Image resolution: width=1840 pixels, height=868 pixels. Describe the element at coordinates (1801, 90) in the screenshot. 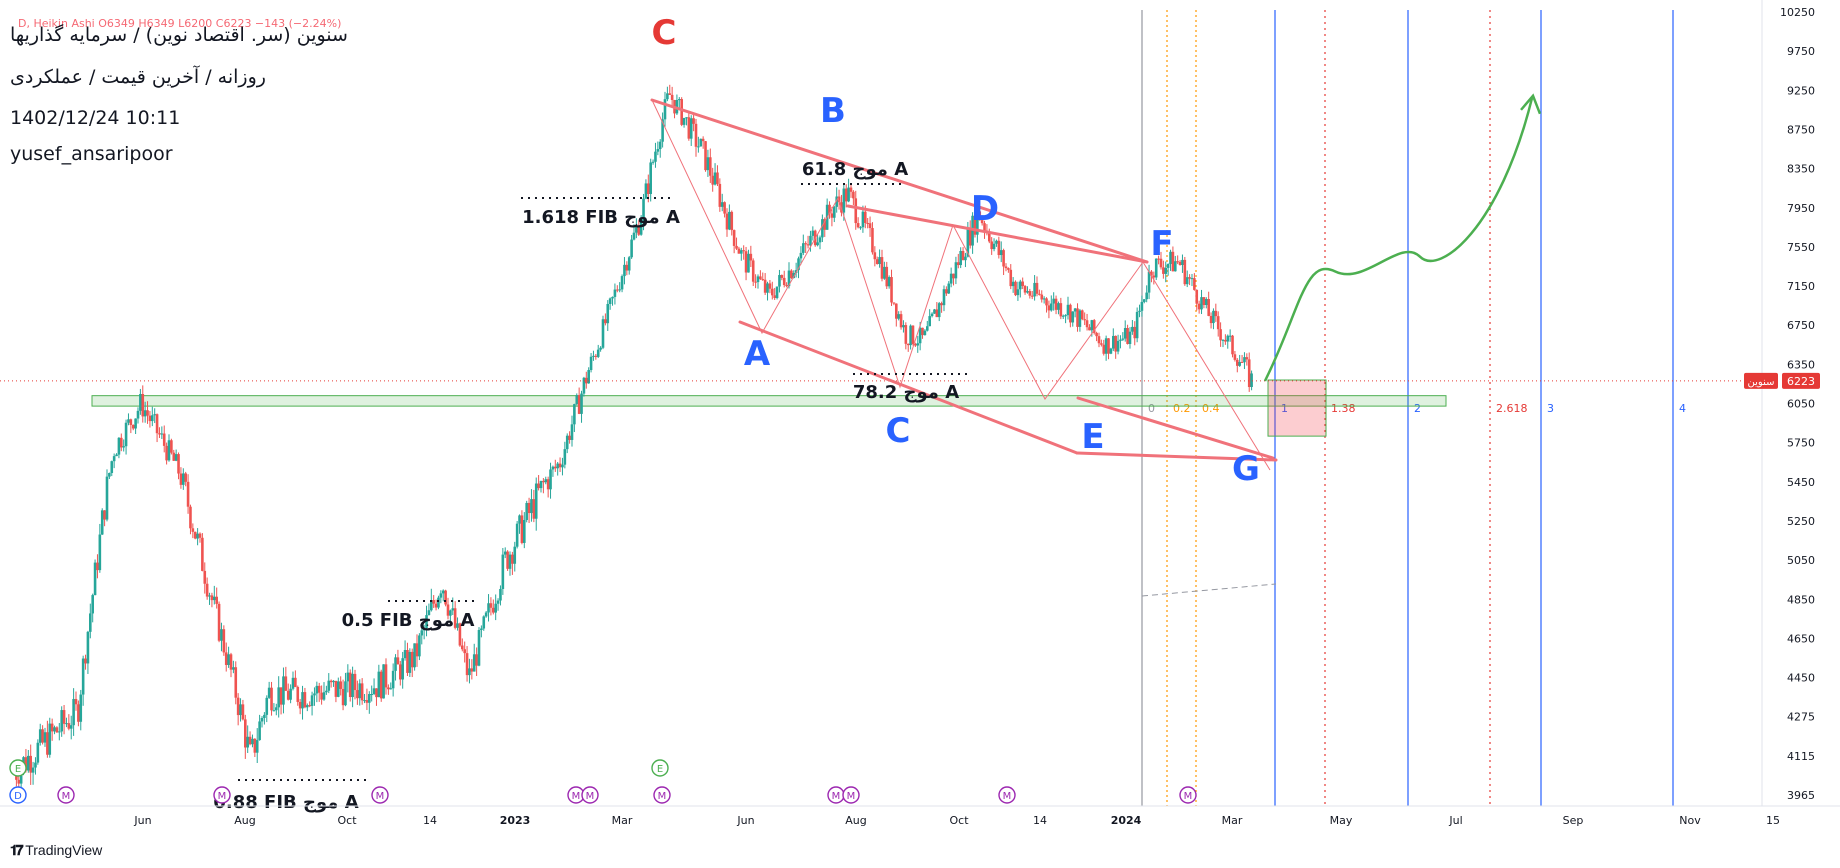

I see `y-tick-label: 9250` at that location.